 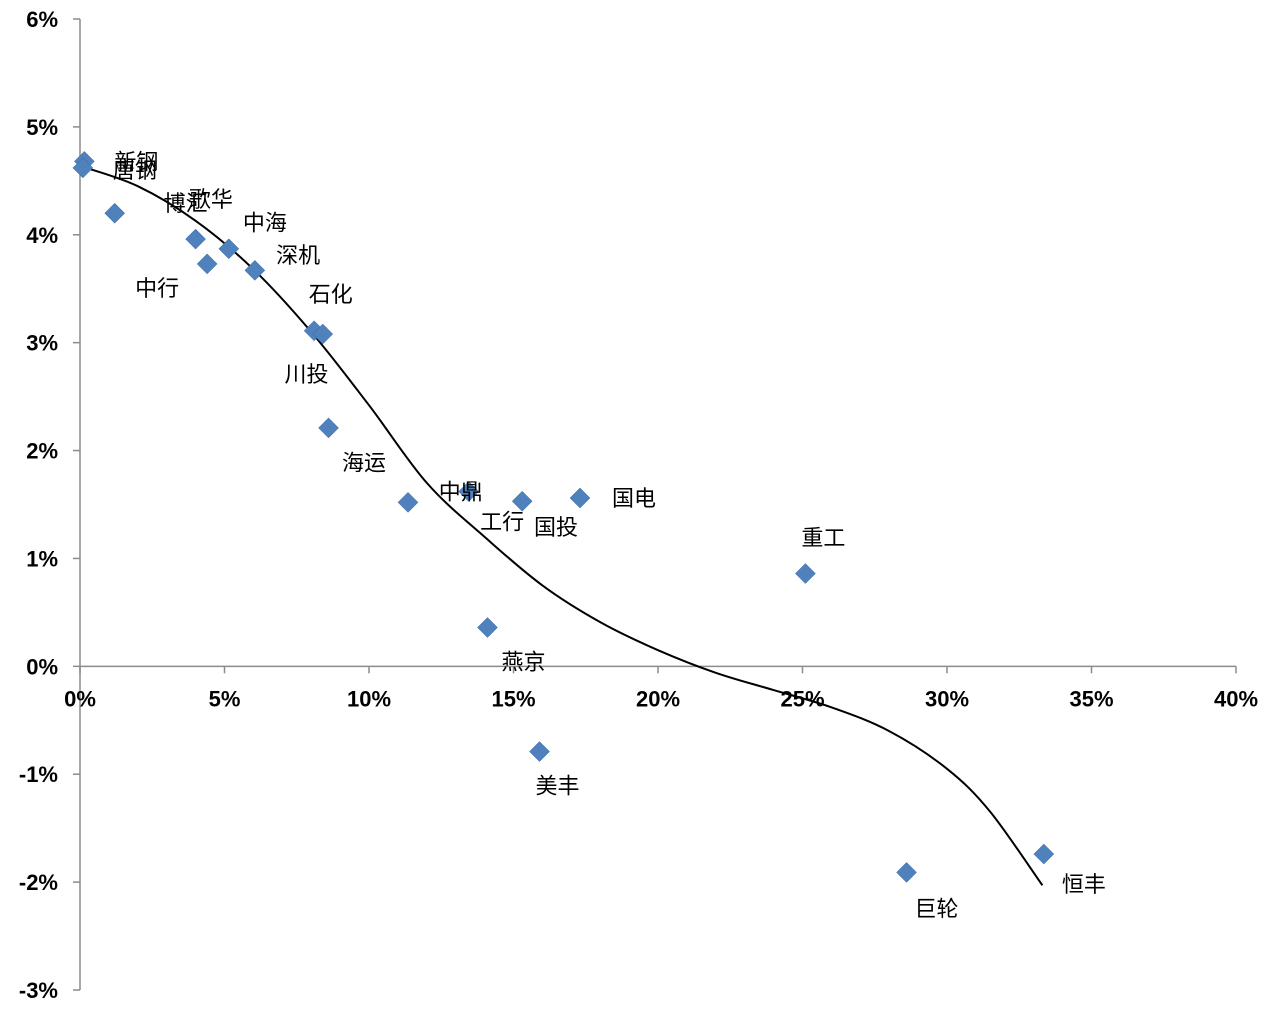 What do you see at coordinates (947, 698) in the screenshot?
I see `x-tick-label: 30%` at bounding box center [947, 698].